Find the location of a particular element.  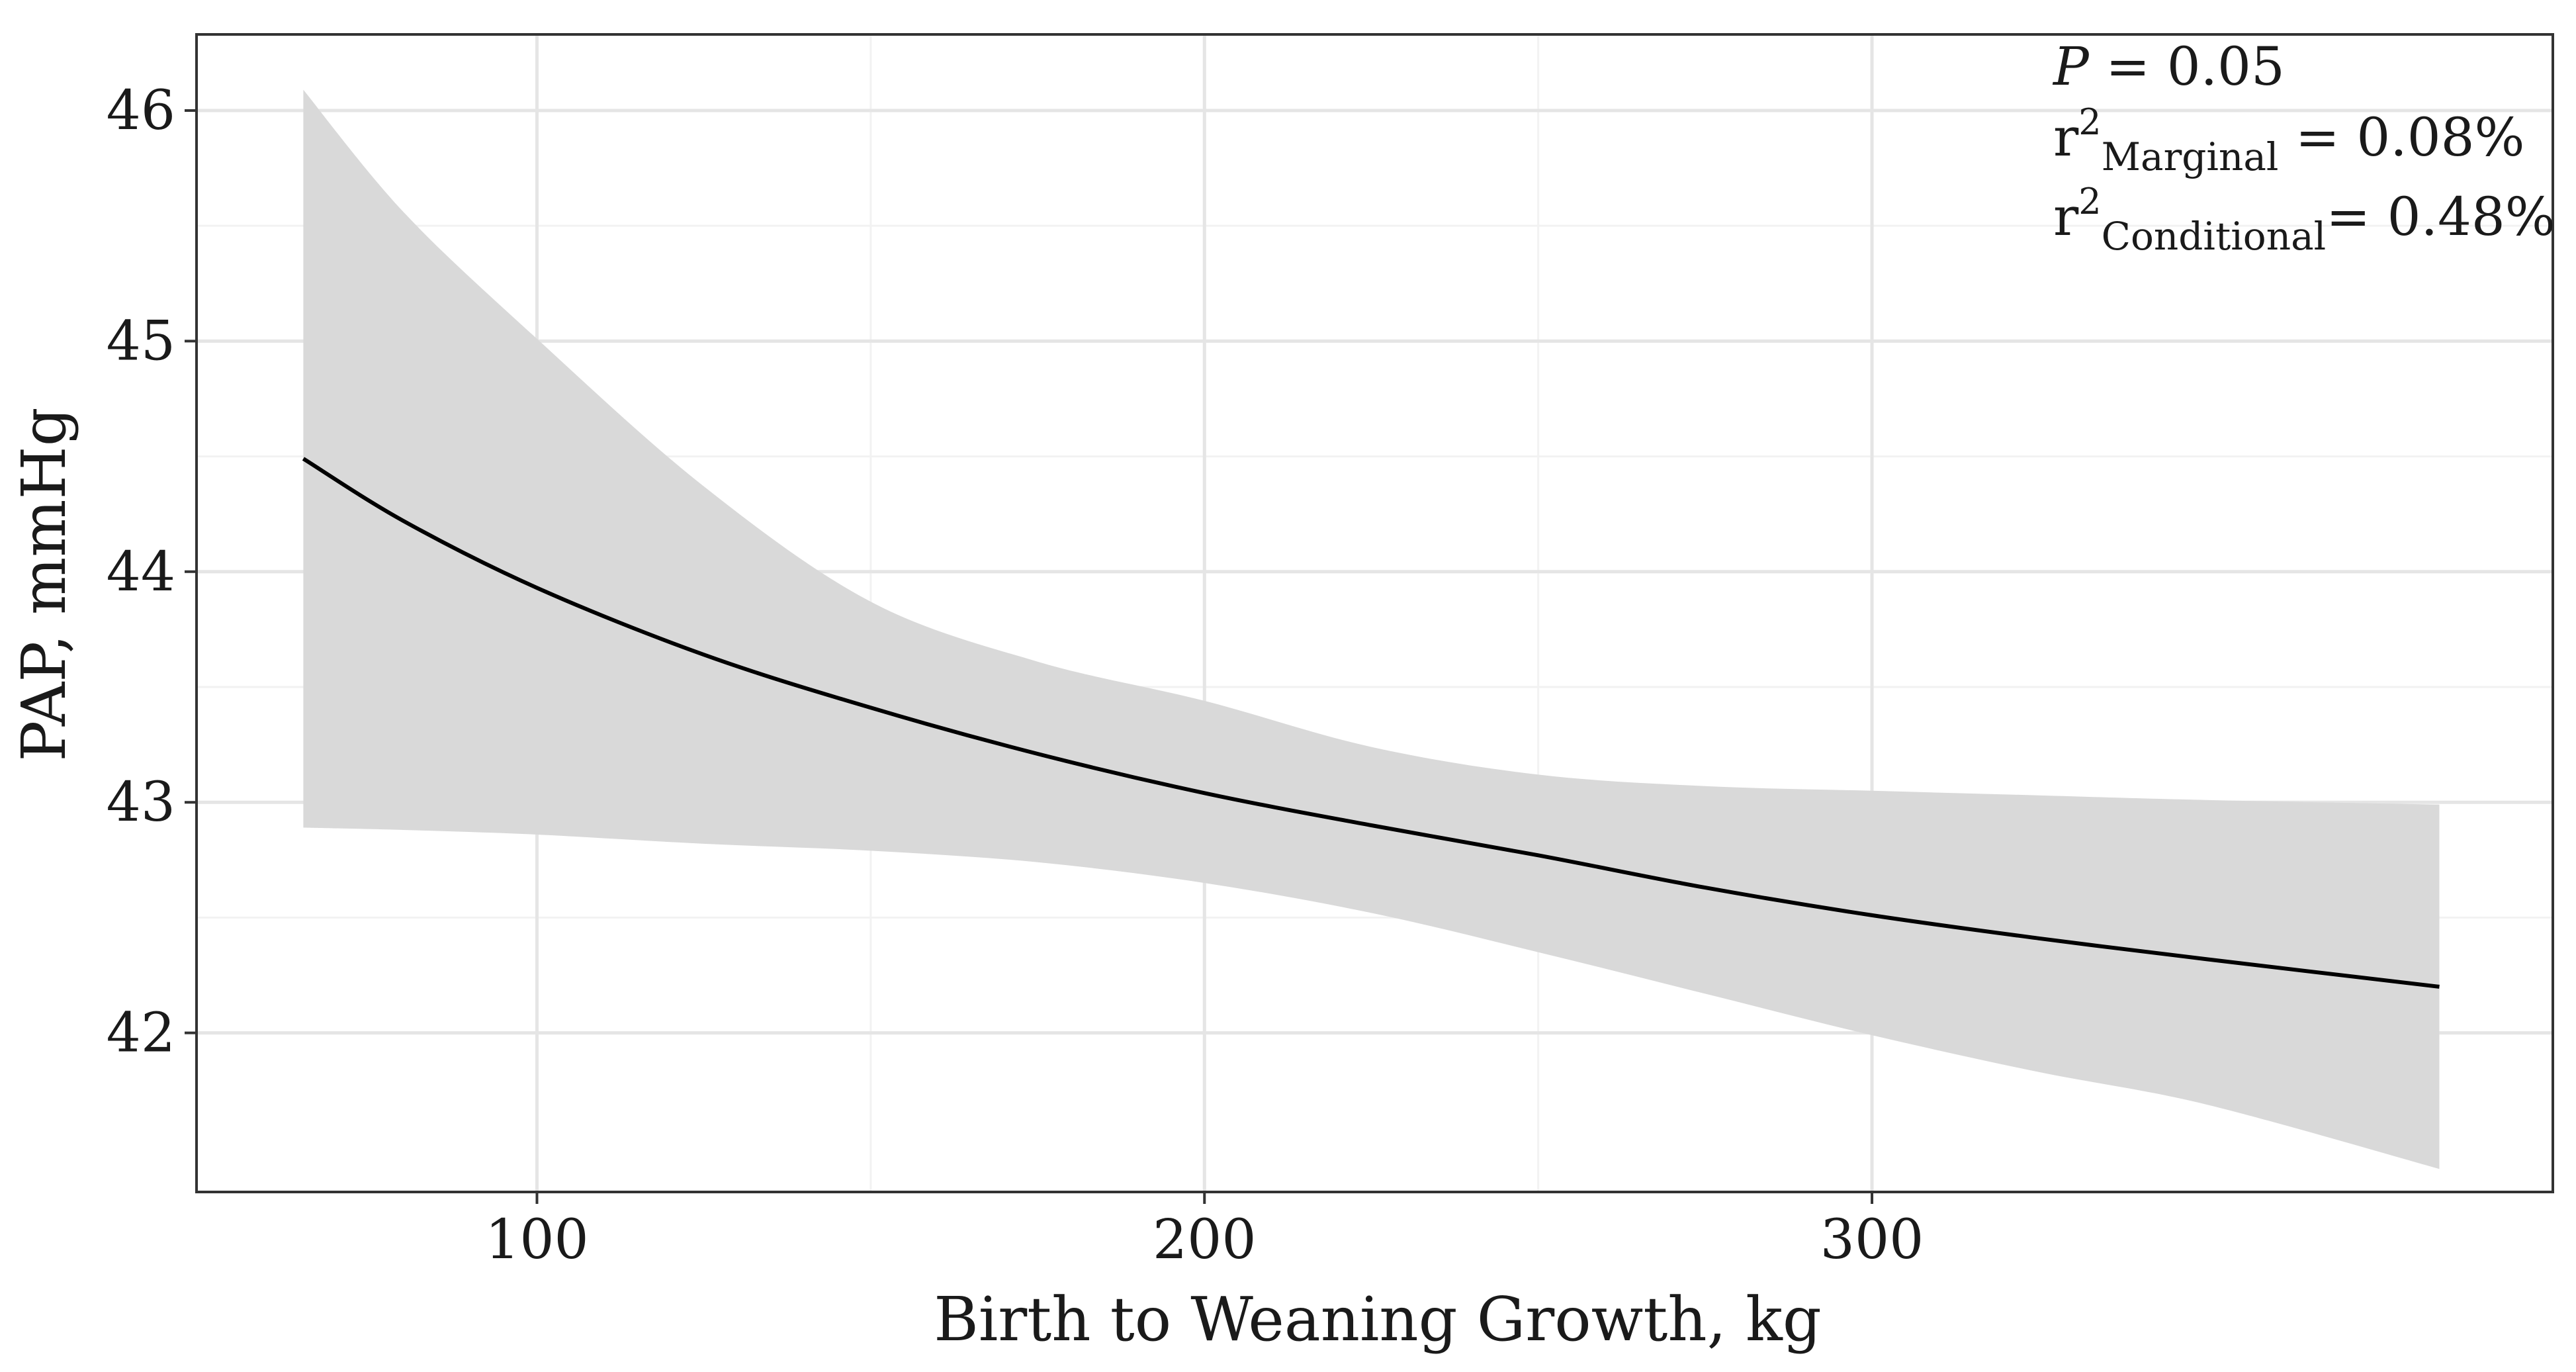

p-value-line: P = 0.05 is located at coordinates (2168, 66).